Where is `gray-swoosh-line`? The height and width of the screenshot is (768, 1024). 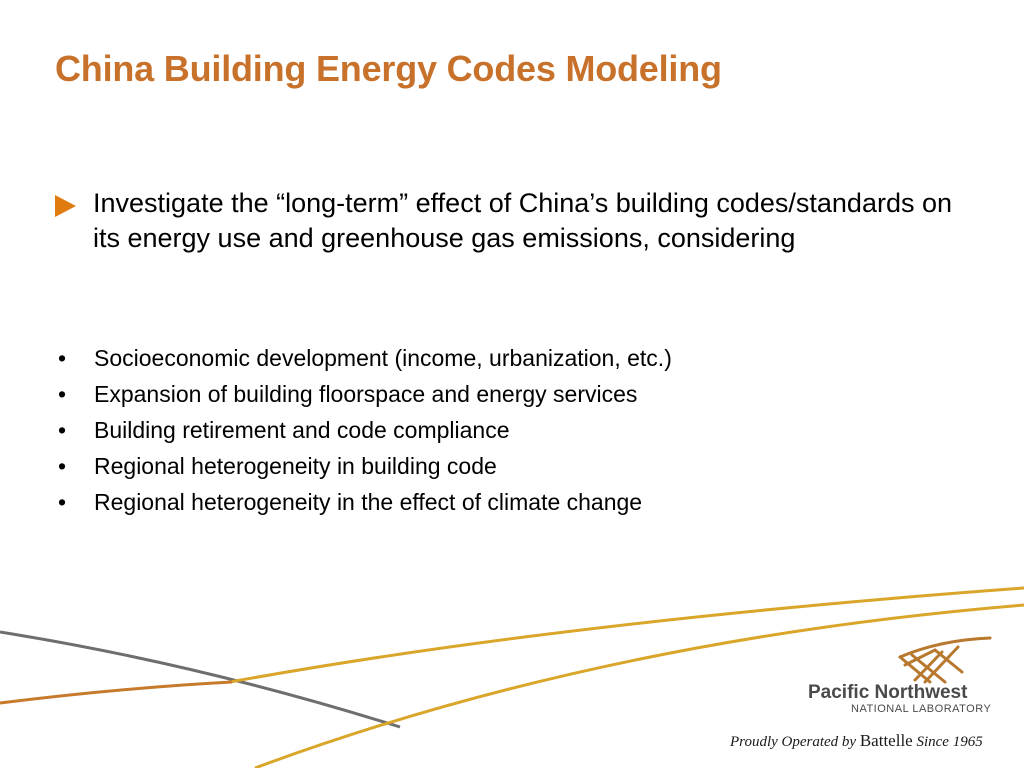 gray-swoosh-line is located at coordinates (200, 679).